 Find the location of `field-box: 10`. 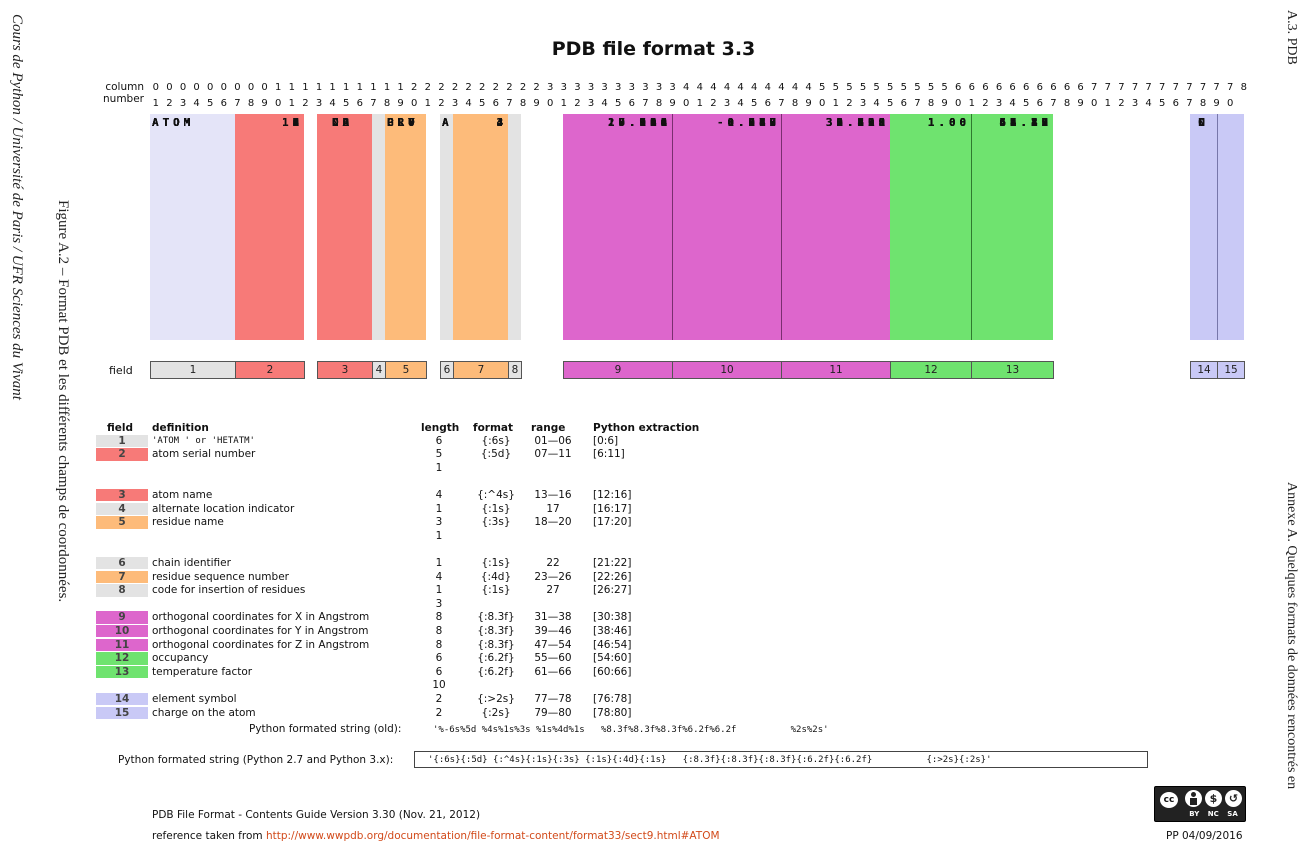

field-box: 10 is located at coordinates (727, 370).